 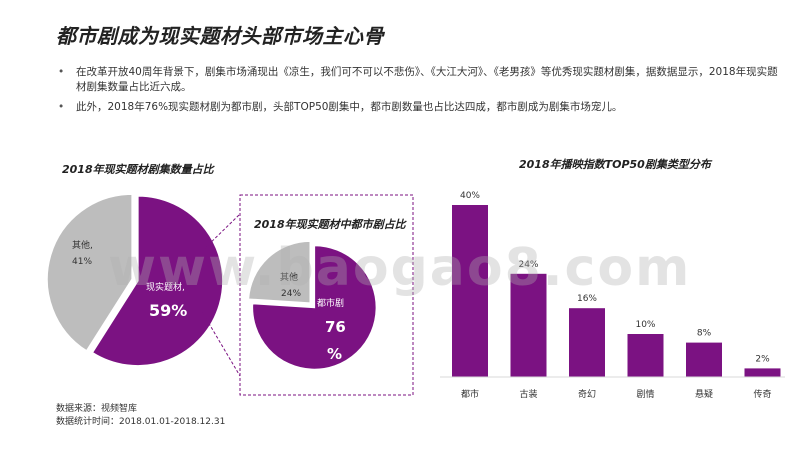 I want to click on bar-title: 2018年播映指数TOP50剧集类型分布, so click(x=615, y=164).